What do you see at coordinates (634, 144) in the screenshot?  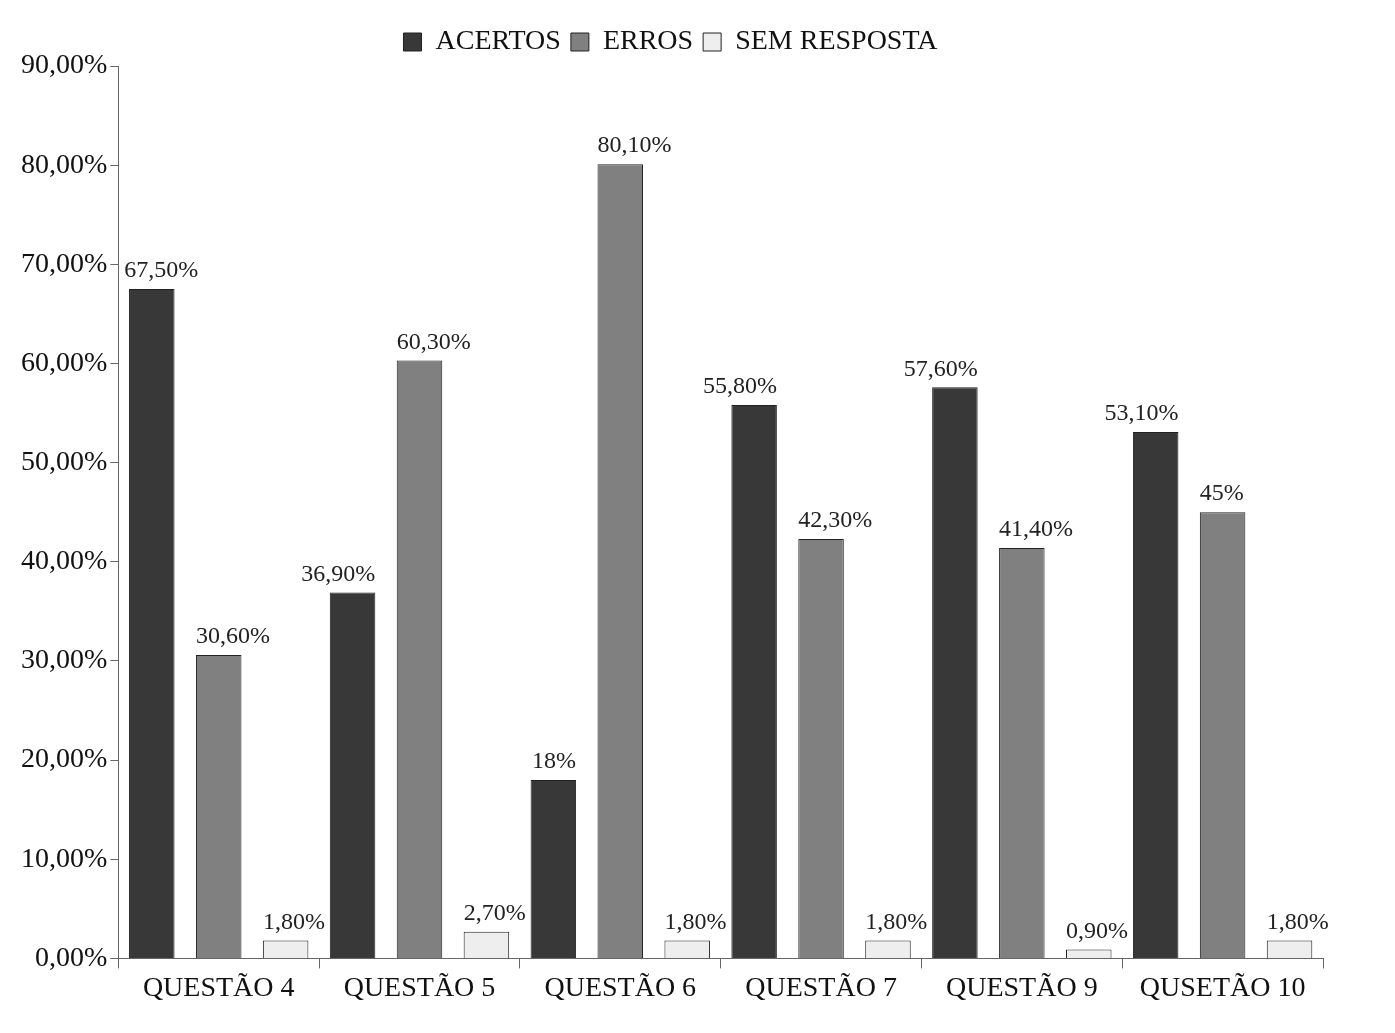 I see `data-label: 80,10%` at bounding box center [634, 144].